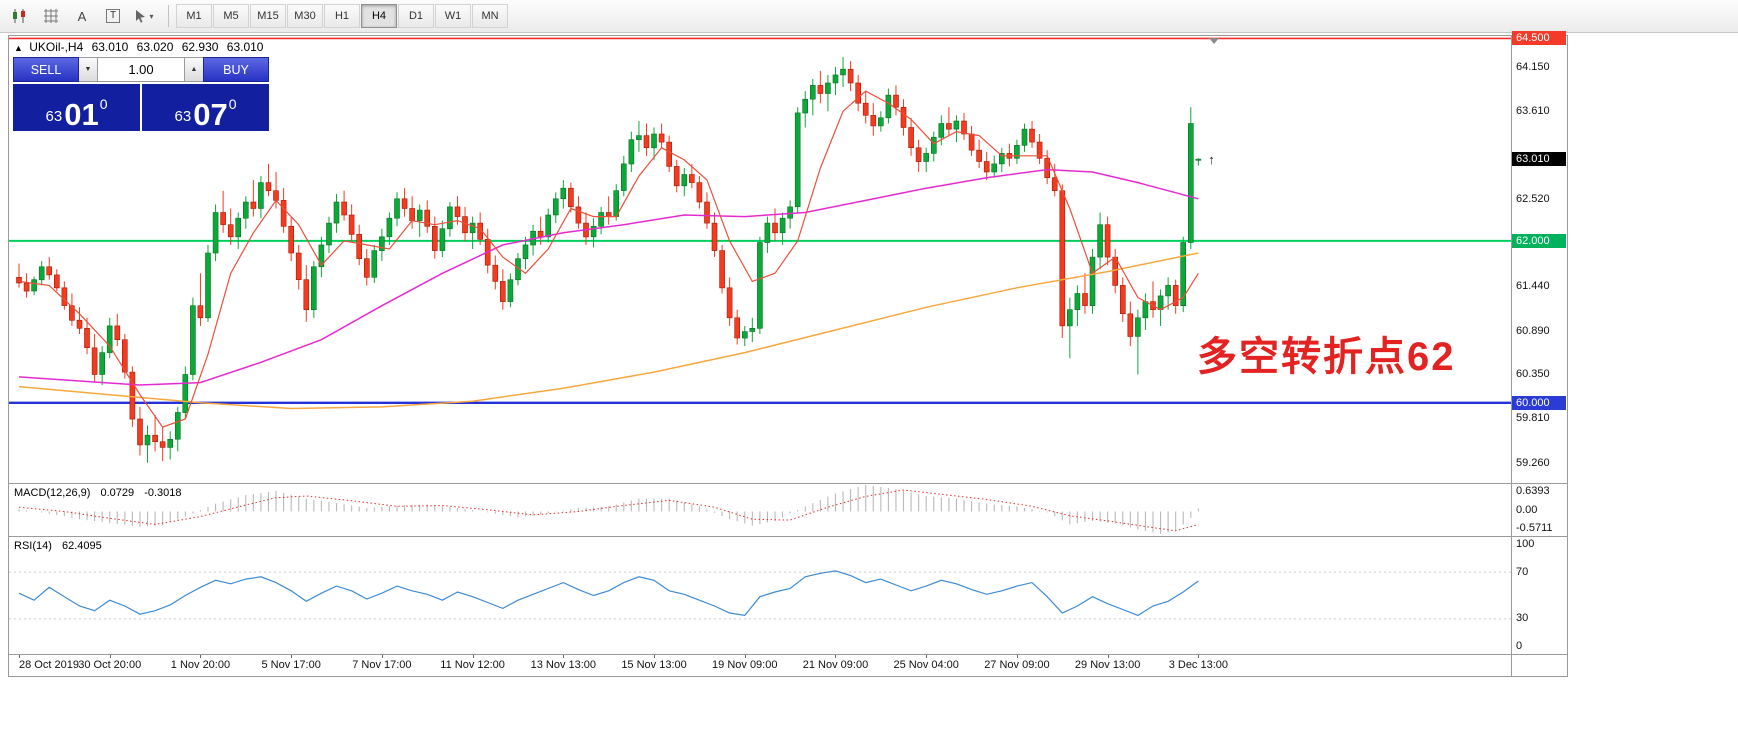 Image resolution: width=1738 pixels, height=749 pixels. I want to click on ohlc-open: 63.010, so click(110, 47).